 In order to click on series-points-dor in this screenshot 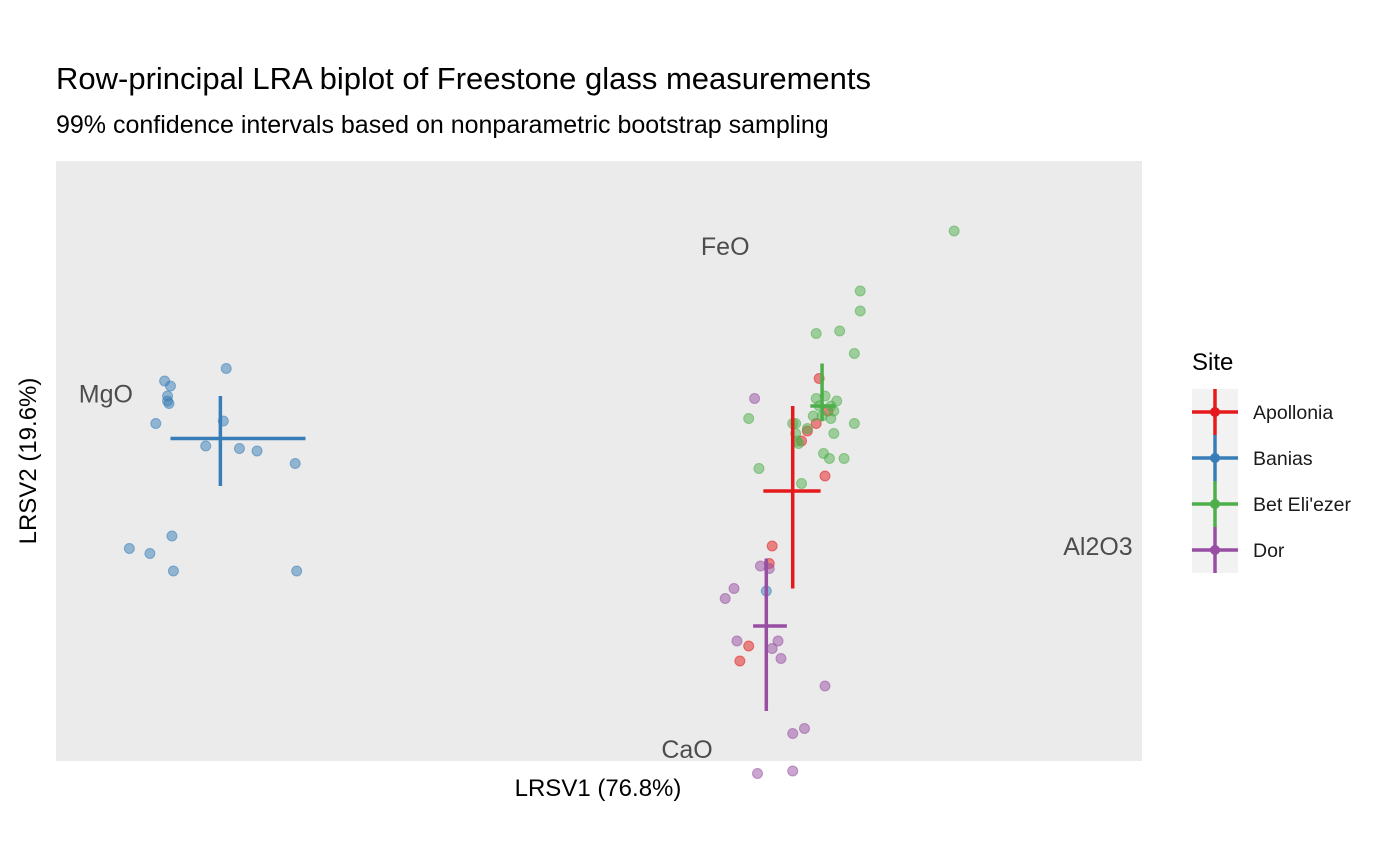, I will do `click(775, 586)`.